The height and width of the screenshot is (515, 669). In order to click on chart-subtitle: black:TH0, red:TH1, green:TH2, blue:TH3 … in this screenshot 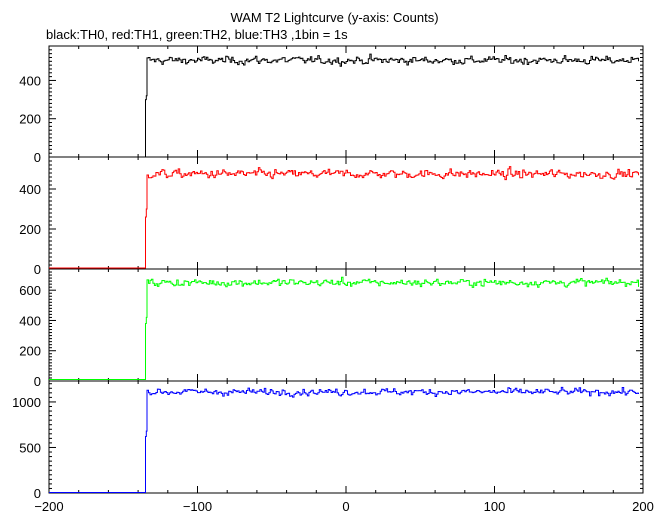, I will do `click(197, 34)`.